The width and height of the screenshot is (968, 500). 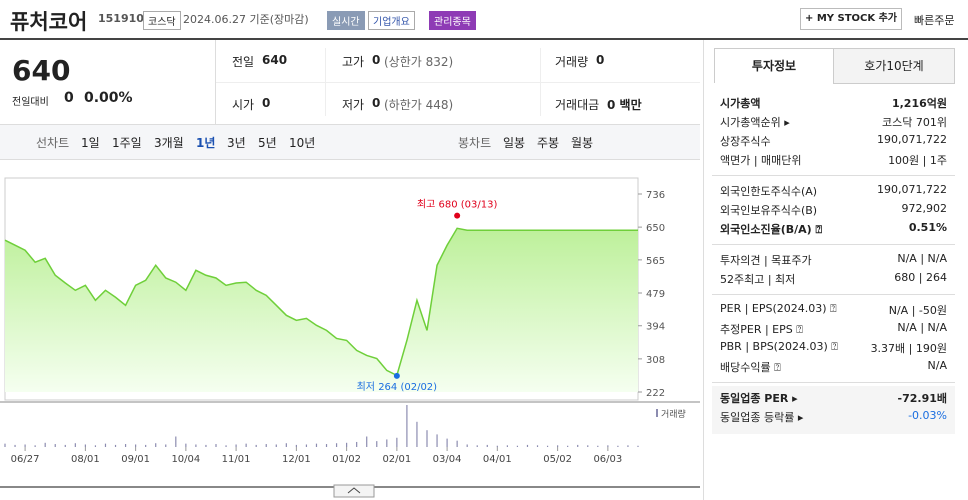 What do you see at coordinates (917, 160) in the screenshot?
I see `info-value: 100원 | 1주` at bounding box center [917, 160].